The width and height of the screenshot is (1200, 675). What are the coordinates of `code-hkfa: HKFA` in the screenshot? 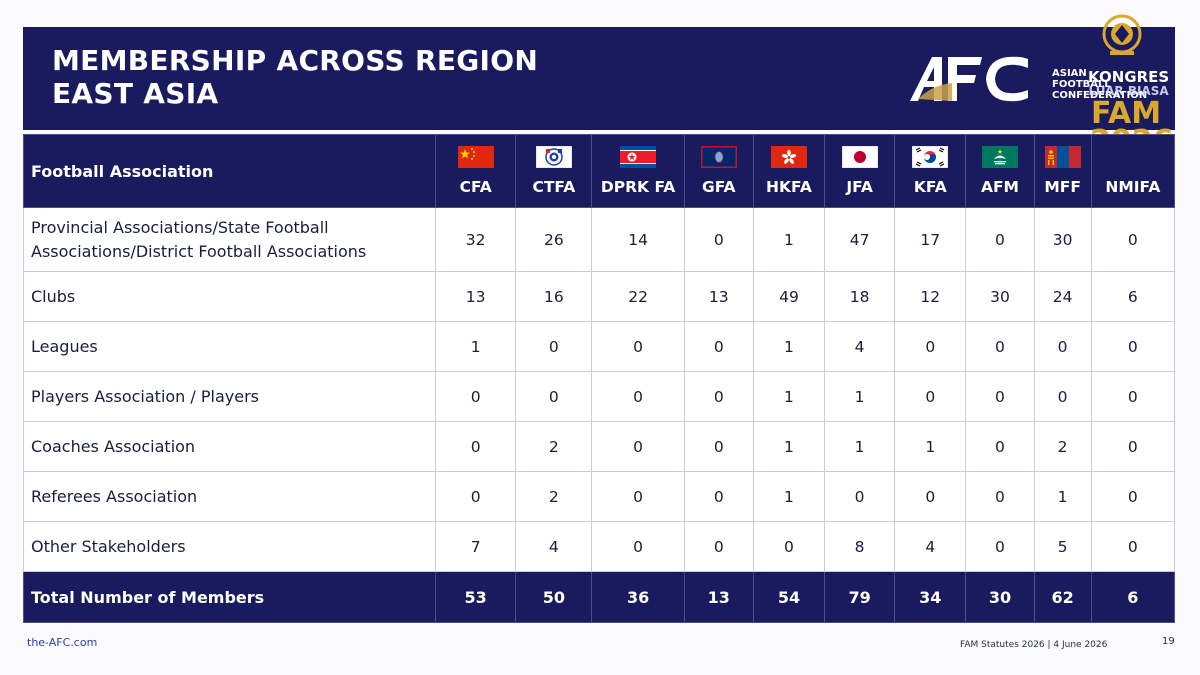 It's located at (789, 187).